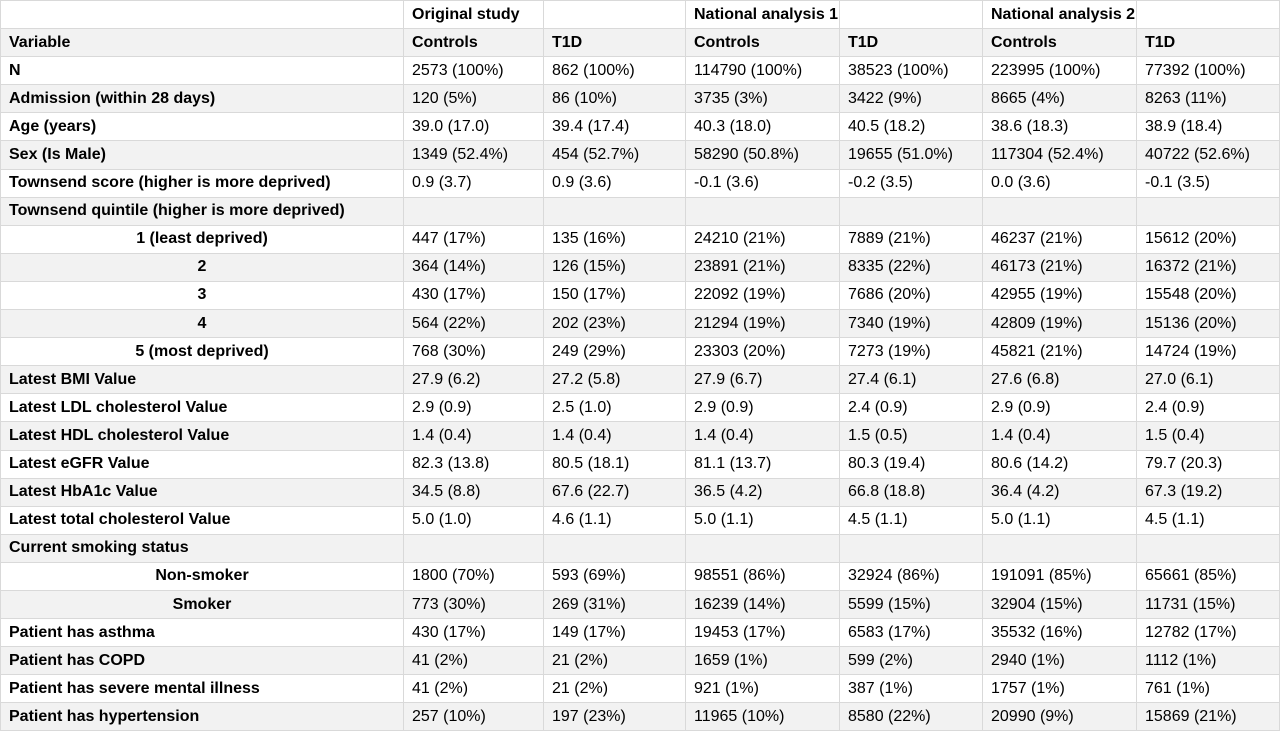 Image resolution: width=1280 pixels, height=737 pixels. I want to click on table-cell: 2573 (100%), so click(473, 71).